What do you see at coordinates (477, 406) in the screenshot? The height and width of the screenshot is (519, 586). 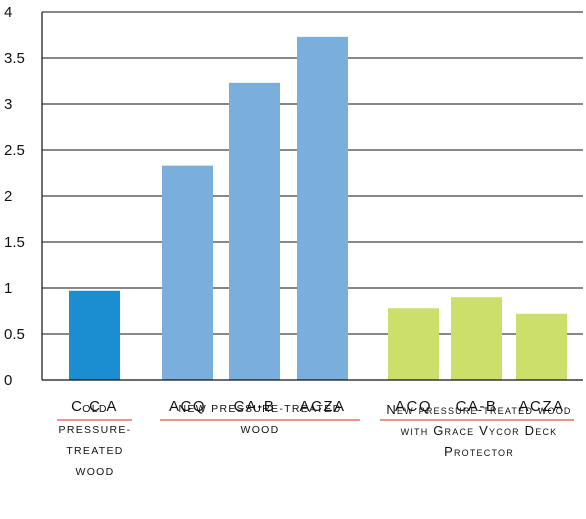 I see `category-label-5: CA-B` at bounding box center [477, 406].